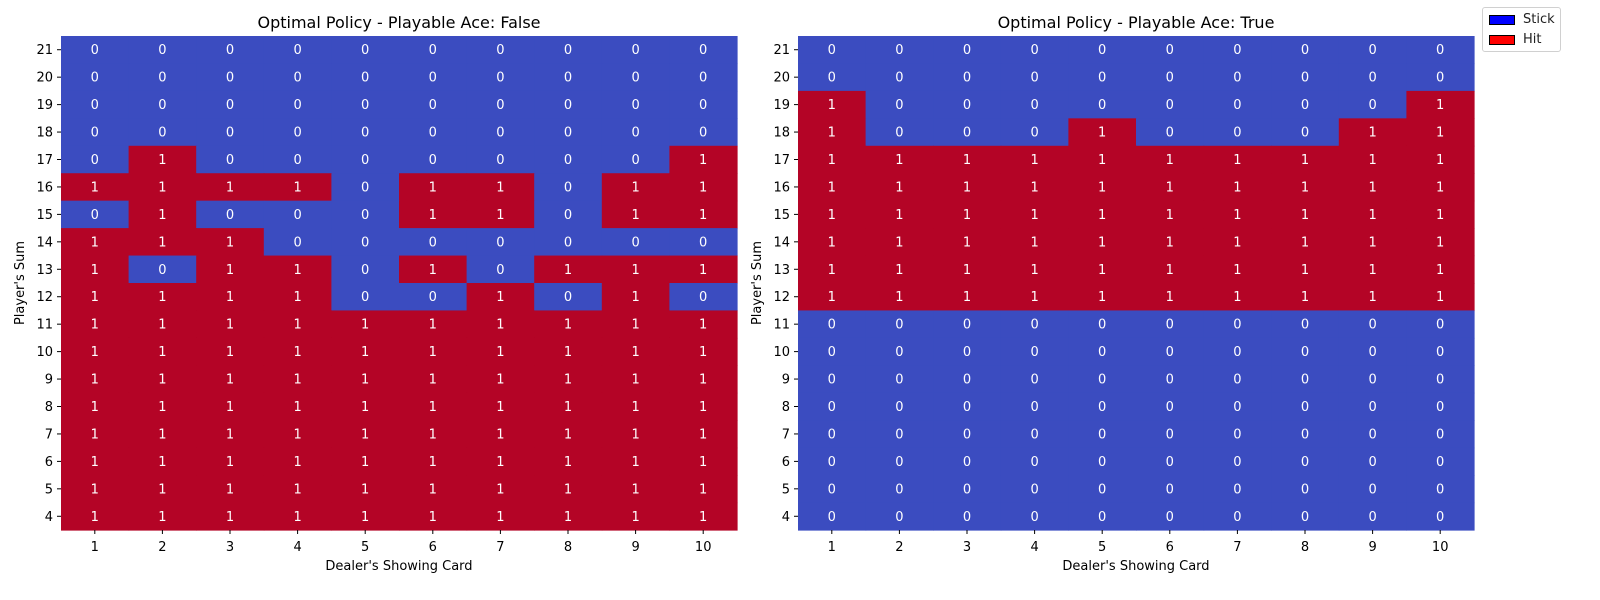  What do you see at coordinates (781, 187) in the screenshot?
I see `y-tick-label: 16` at bounding box center [781, 187].